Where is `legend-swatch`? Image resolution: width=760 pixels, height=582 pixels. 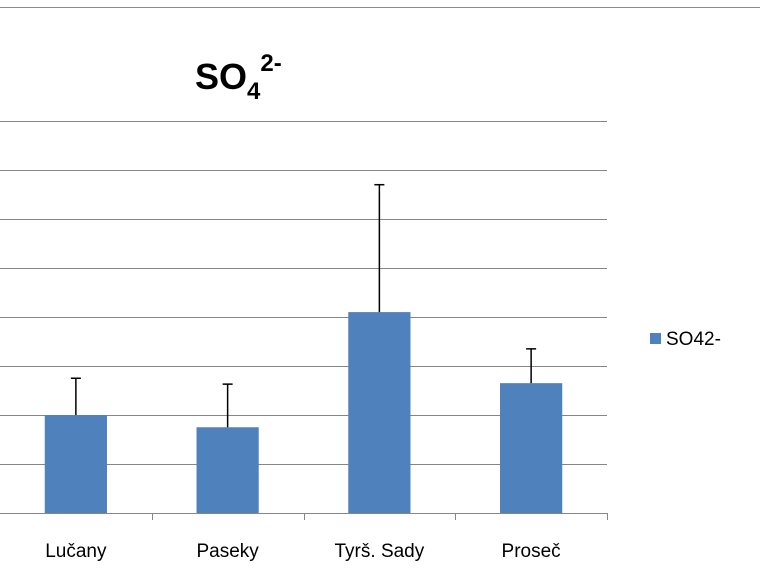 legend-swatch is located at coordinates (655, 338).